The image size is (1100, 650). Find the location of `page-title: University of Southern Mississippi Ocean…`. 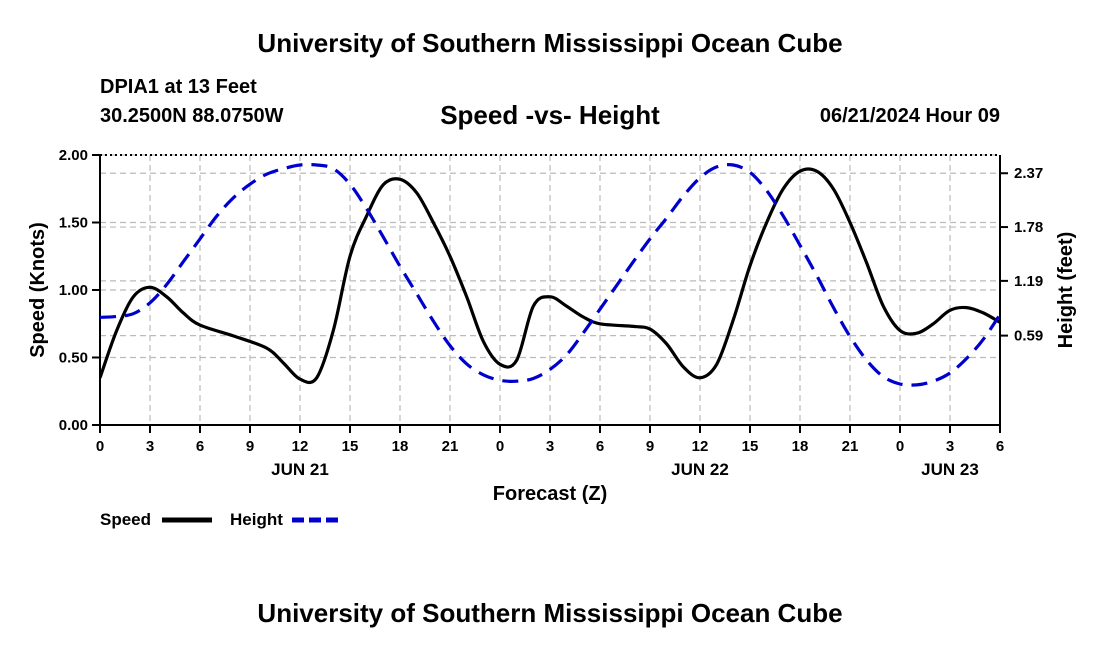

page-title: University of Southern Mississippi Ocean… is located at coordinates (550, 43).